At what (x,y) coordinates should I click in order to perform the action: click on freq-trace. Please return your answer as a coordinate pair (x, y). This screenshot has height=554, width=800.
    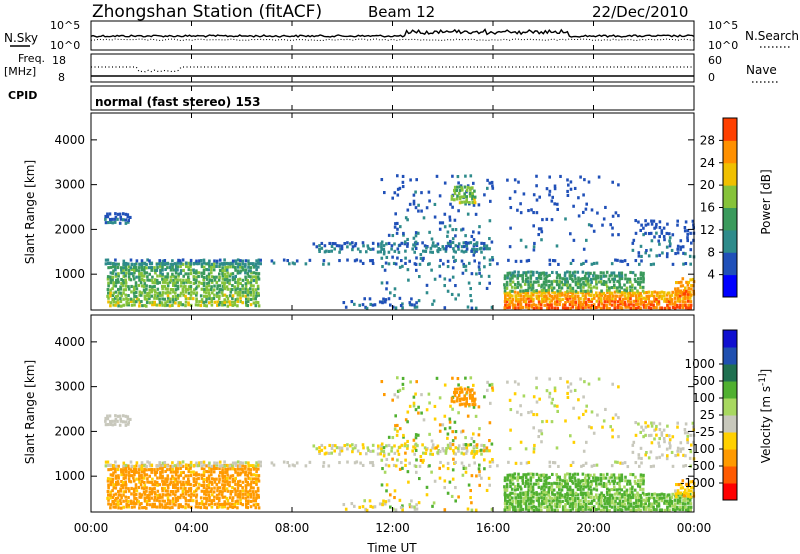
    Looking at the image, I should click on (392, 71).